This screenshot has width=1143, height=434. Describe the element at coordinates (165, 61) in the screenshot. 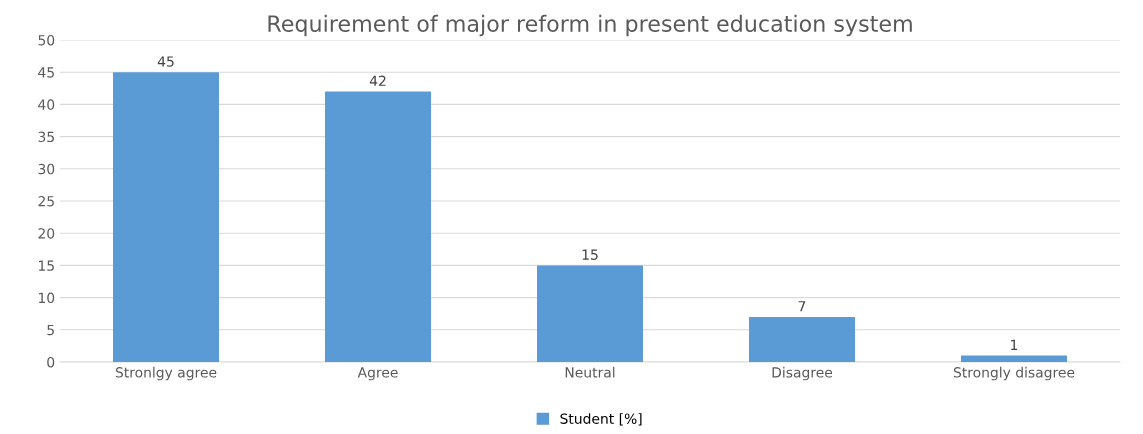

I see `data-label: 45` at that location.